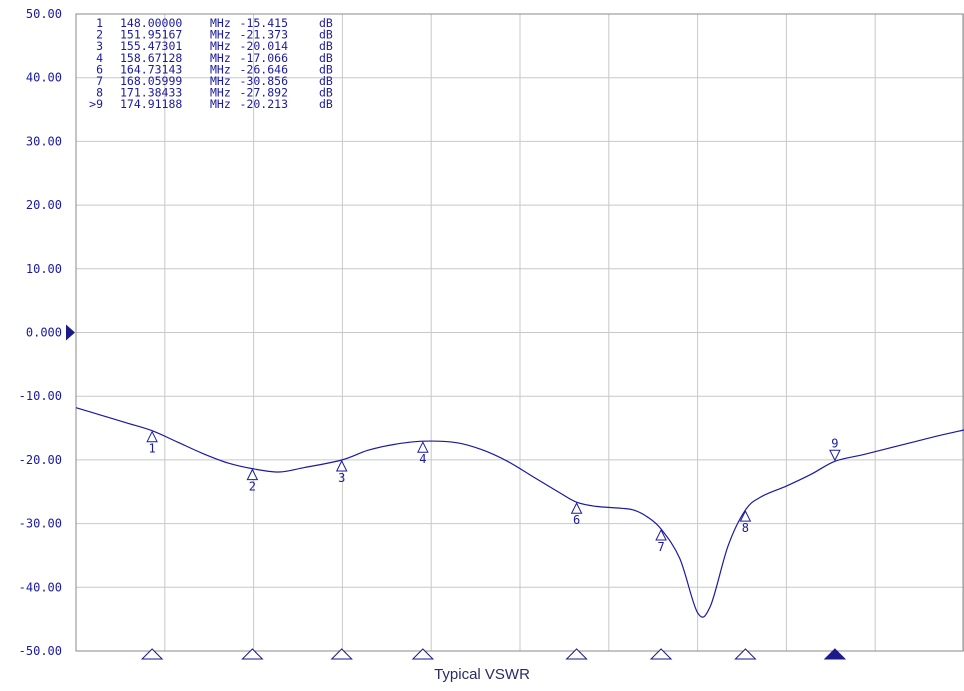 The image size is (964, 691). I want to click on marker-7-label: 7, so click(660, 547).